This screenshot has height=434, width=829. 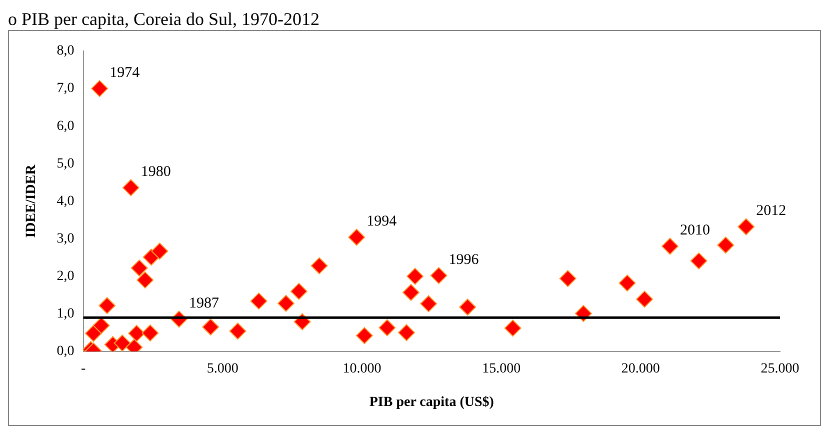 What do you see at coordinates (83, 368) in the screenshot?
I see `x-tick-label: -` at bounding box center [83, 368].